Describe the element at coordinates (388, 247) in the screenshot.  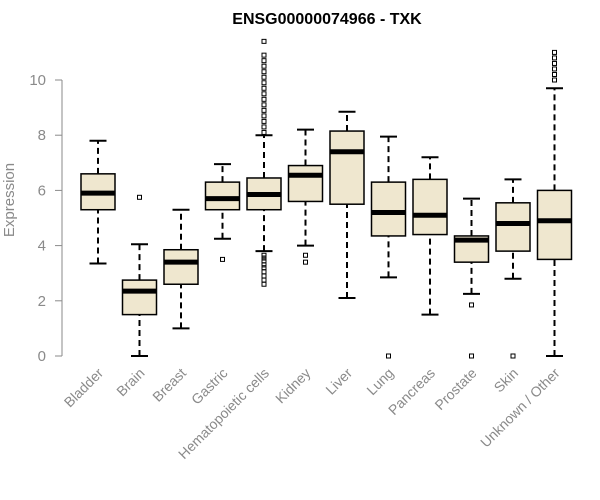
I see `box-lung` at that location.